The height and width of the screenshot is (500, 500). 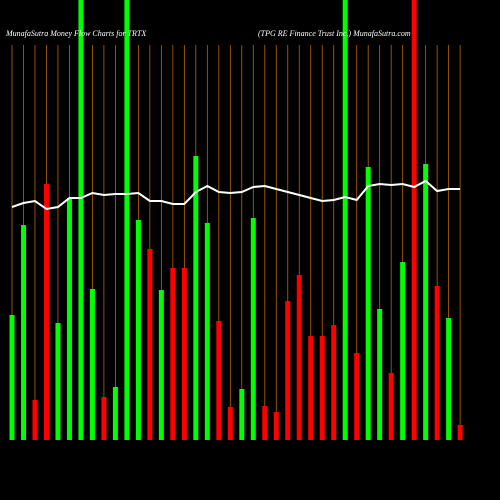 I want to click on chart-title: MunafaSutra Money Flow Charts for TRTX, so click(x=76, y=33).